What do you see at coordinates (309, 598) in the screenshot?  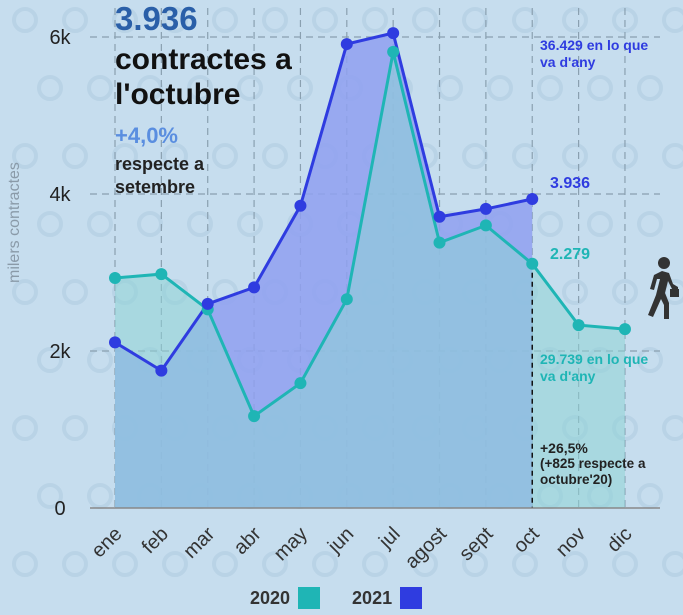 I see `legend-swatch-2020` at bounding box center [309, 598].